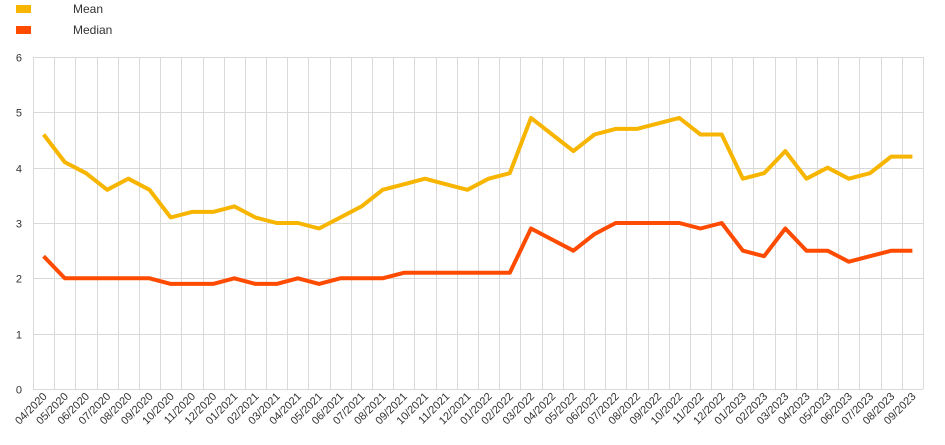 This screenshot has height=445, width=945. I want to click on legend-label-median: Median, so click(92, 30).